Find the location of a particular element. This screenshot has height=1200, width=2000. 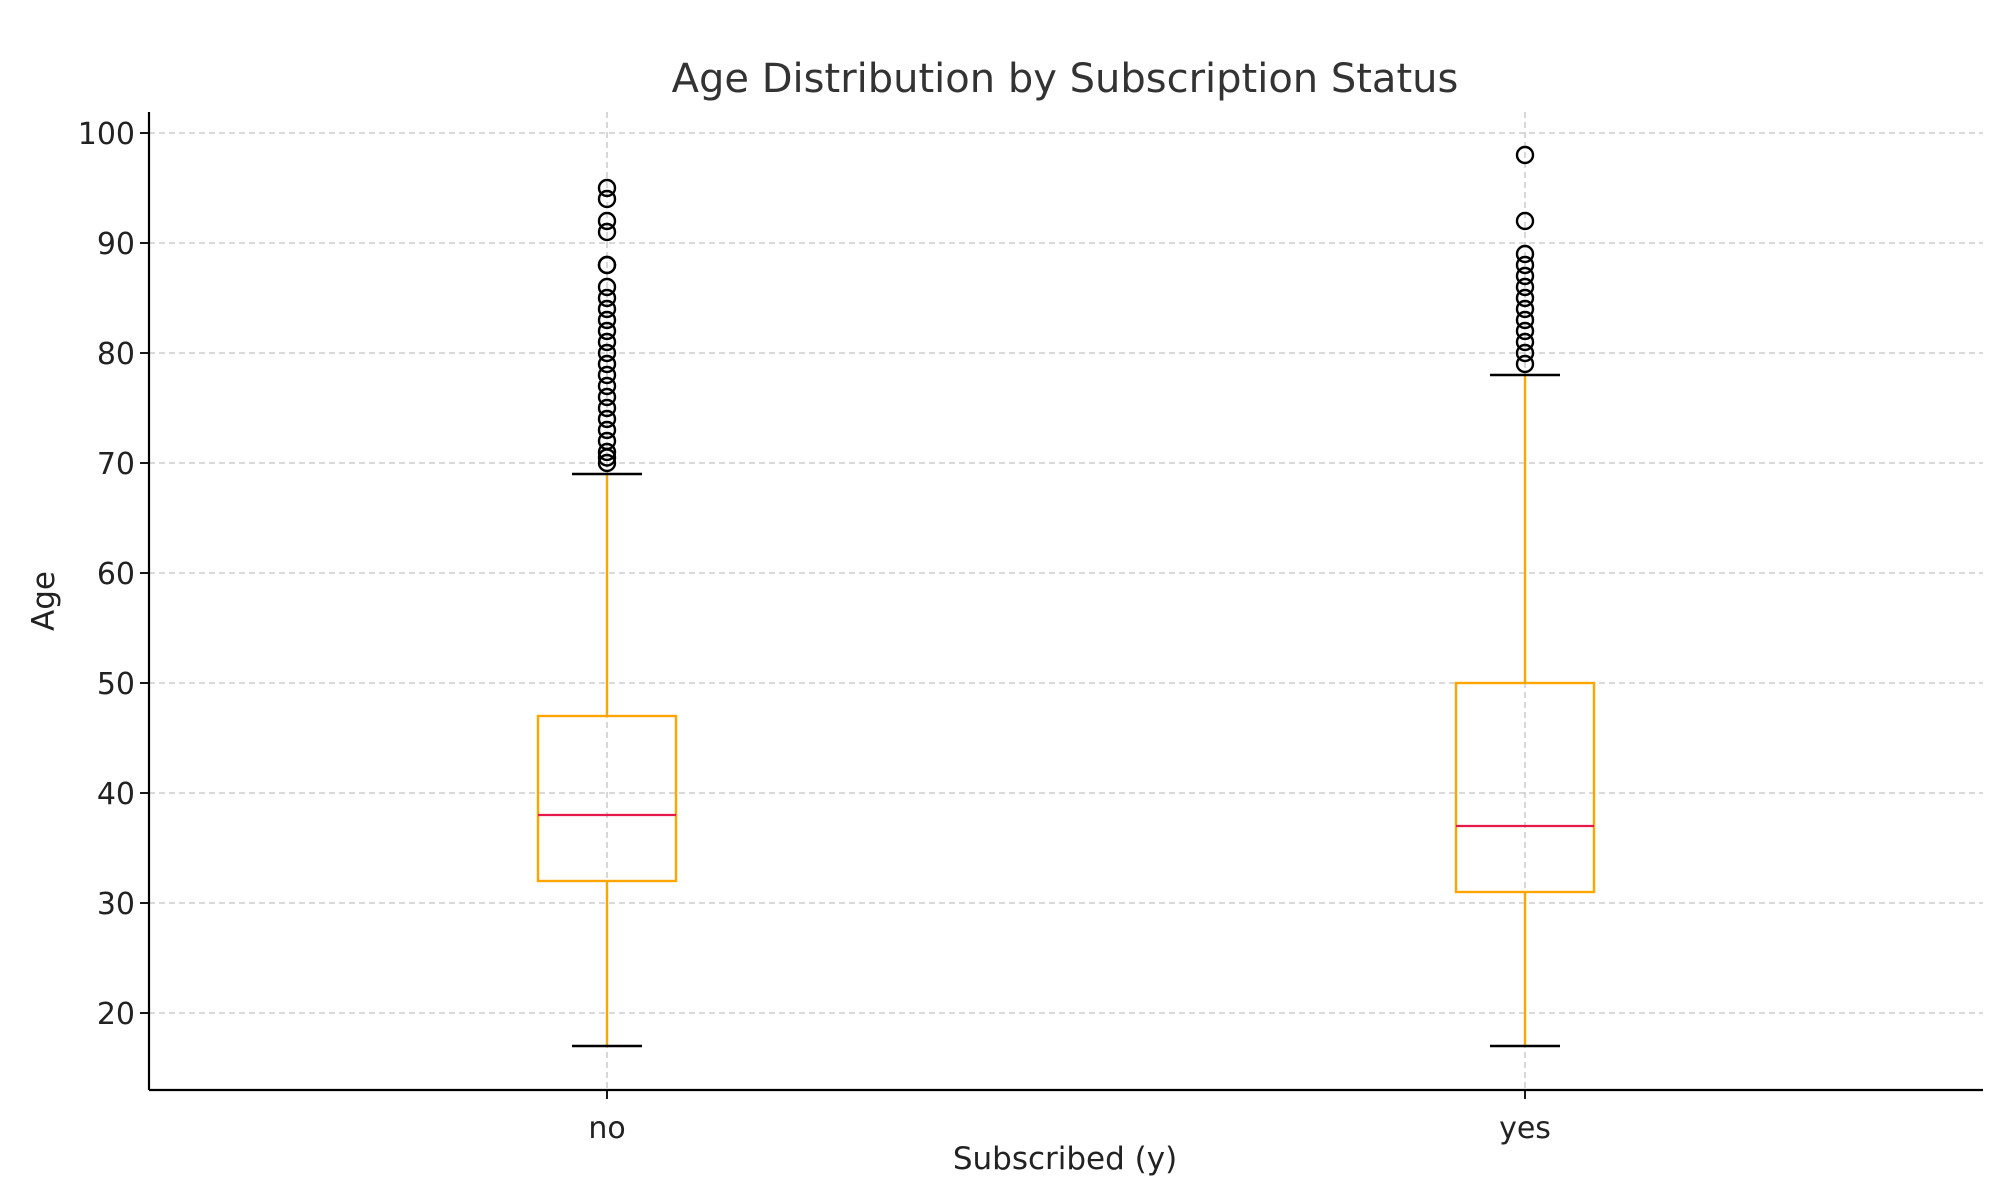

x-tick-label-yes: yes is located at coordinates (1525, 1128).